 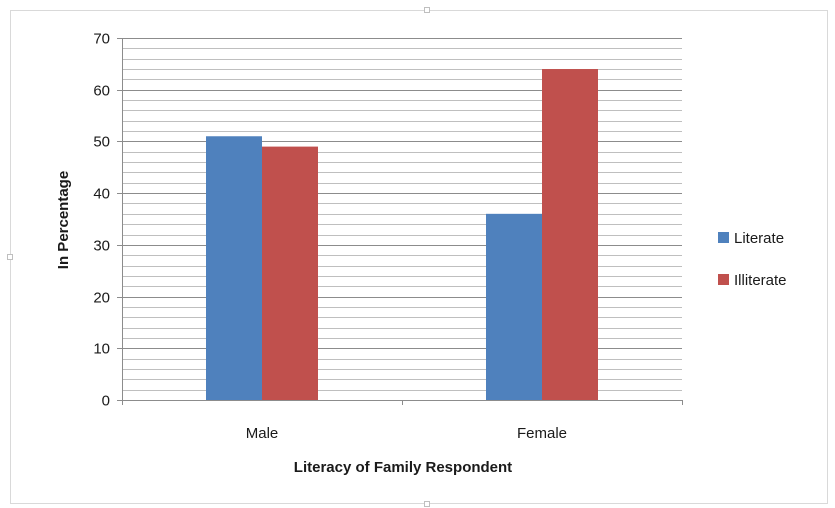 I want to click on y-tick-label: 70, so click(x=101, y=39).